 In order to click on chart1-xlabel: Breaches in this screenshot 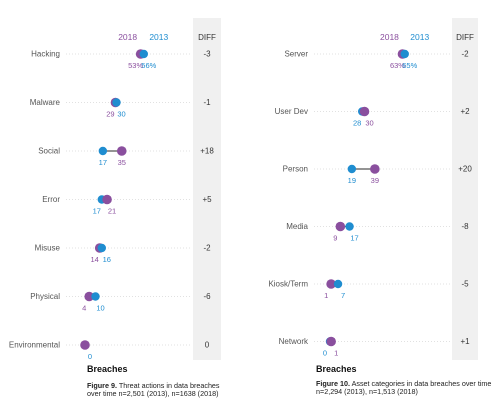, I will do `click(107, 369)`.